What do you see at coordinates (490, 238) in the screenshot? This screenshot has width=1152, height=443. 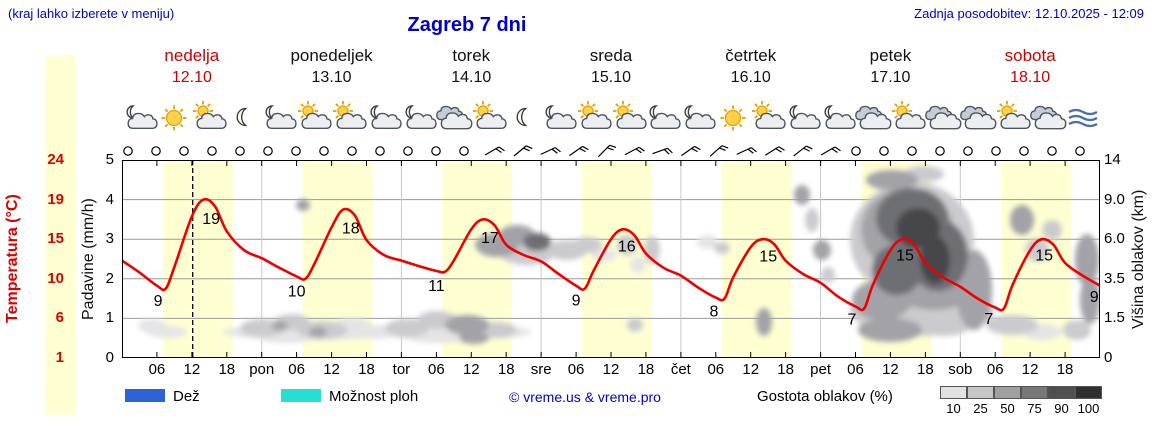 I see `temperature-value-label: 17` at bounding box center [490, 238].